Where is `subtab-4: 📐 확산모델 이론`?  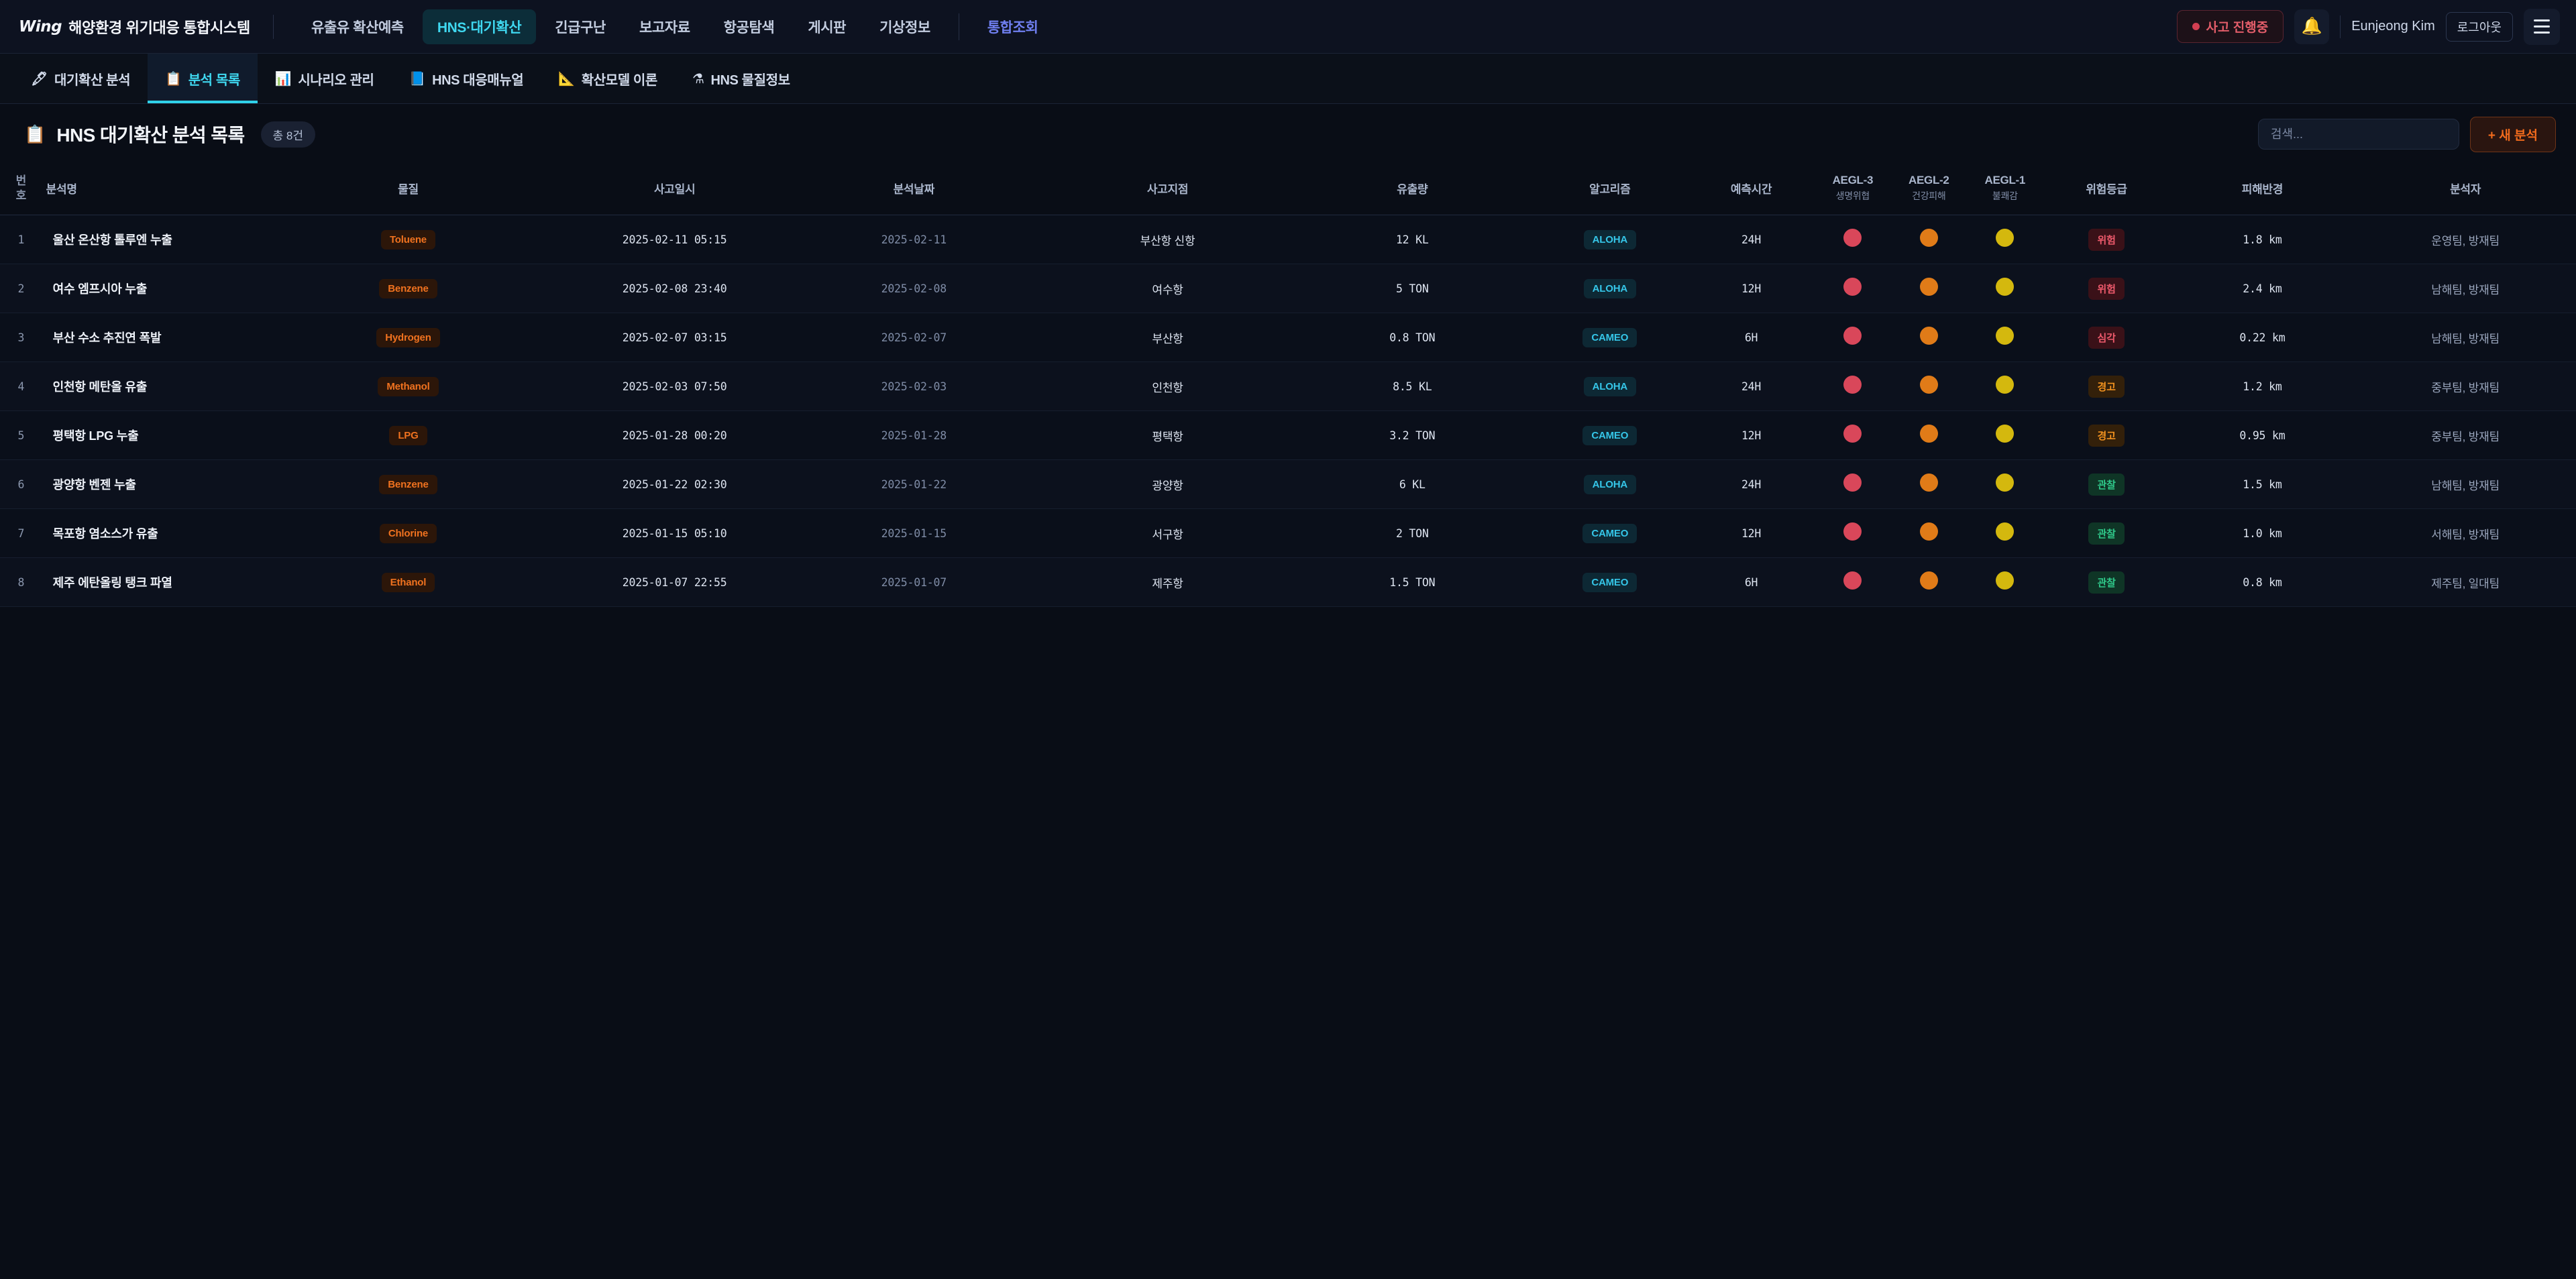 subtab-4: 📐 확산모델 이론 is located at coordinates (608, 78).